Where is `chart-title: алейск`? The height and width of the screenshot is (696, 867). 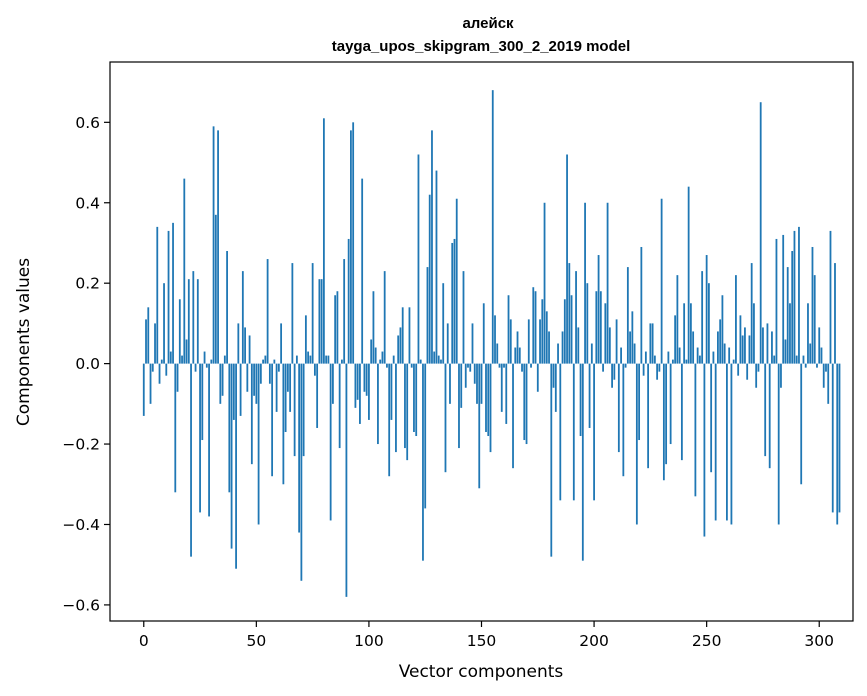
chart-title: алейск is located at coordinates (488, 23).